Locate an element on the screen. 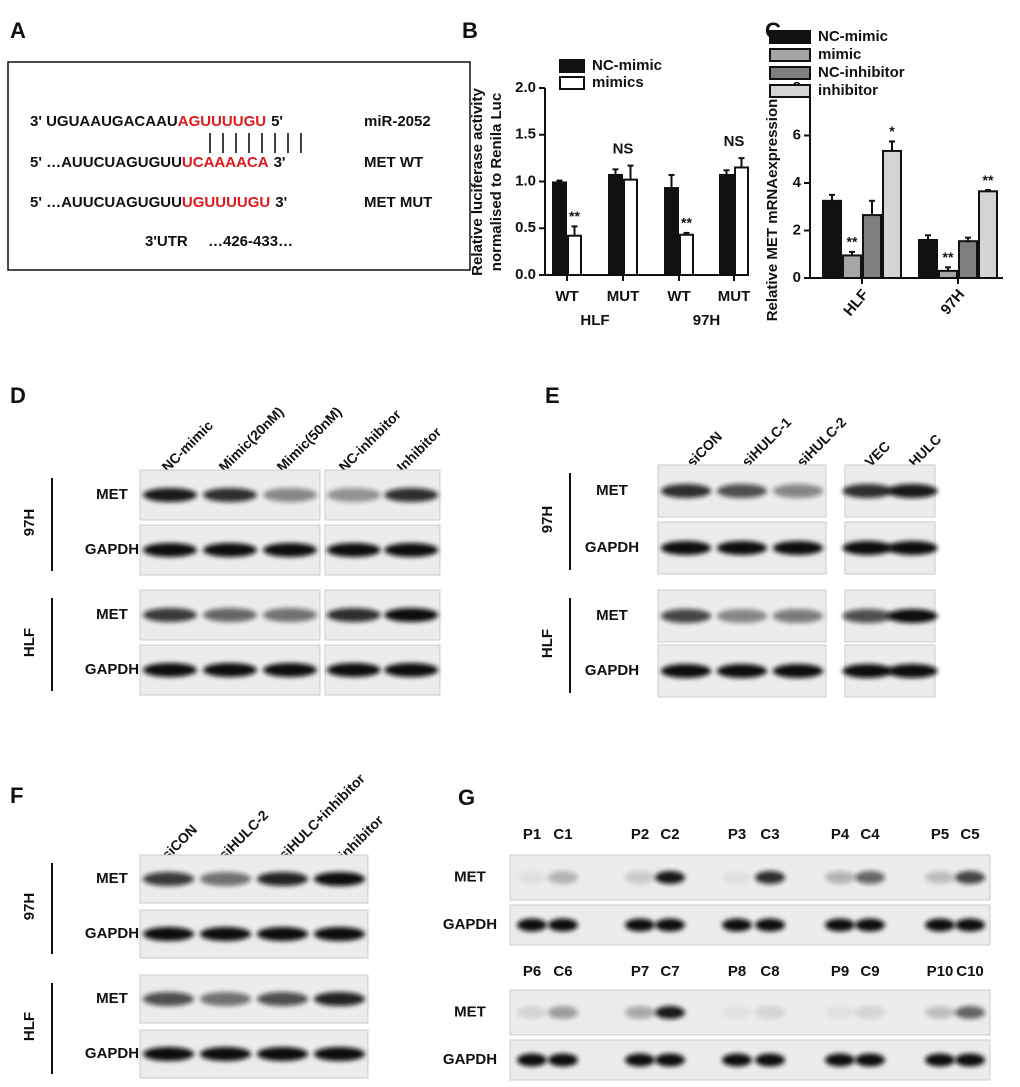  legend-label: NC-mimic is located at coordinates (853, 36).